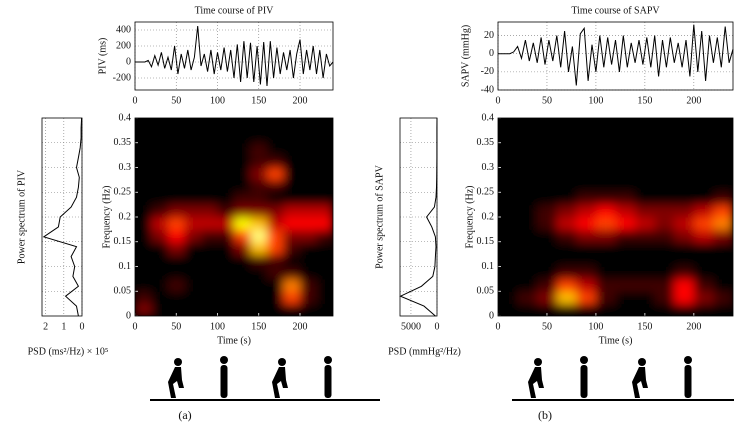  What do you see at coordinates (489, 35) in the screenshot?
I see `y-tick-label: 20` at bounding box center [489, 35].